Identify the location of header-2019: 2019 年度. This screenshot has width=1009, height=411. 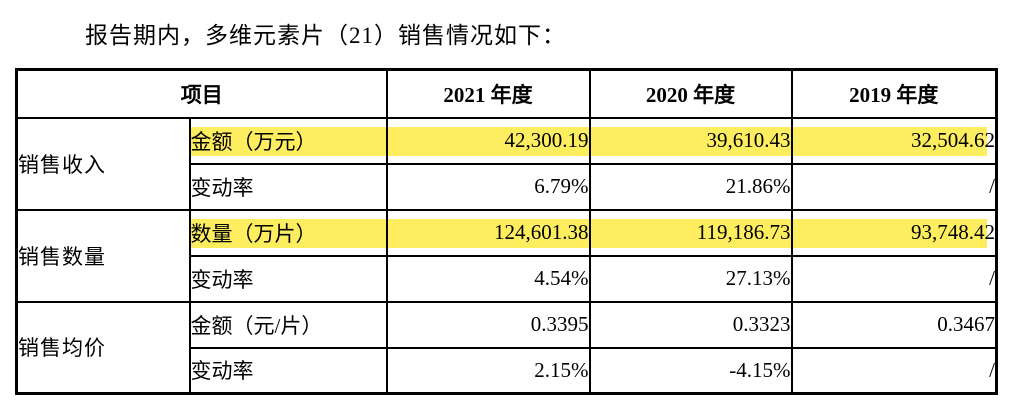
(894, 93).